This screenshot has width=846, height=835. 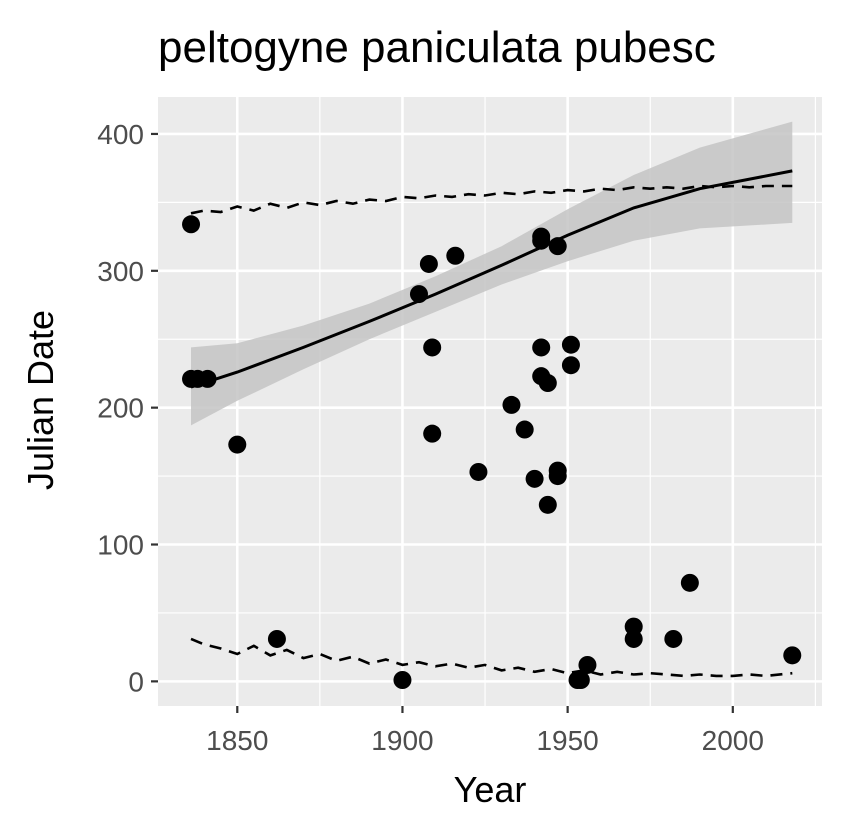 I want to click on y-tick-label: 400, so click(x=120, y=134).